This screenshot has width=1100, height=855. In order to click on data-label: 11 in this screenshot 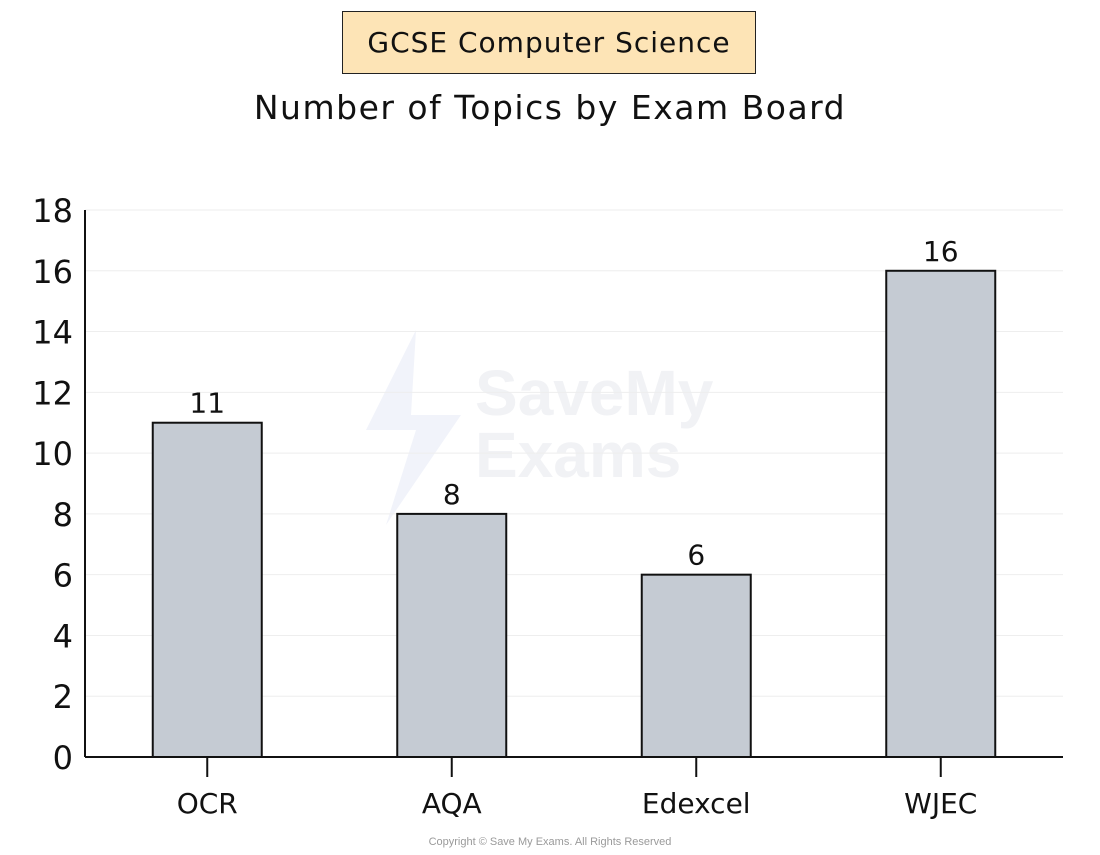, I will do `click(207, 403)`.